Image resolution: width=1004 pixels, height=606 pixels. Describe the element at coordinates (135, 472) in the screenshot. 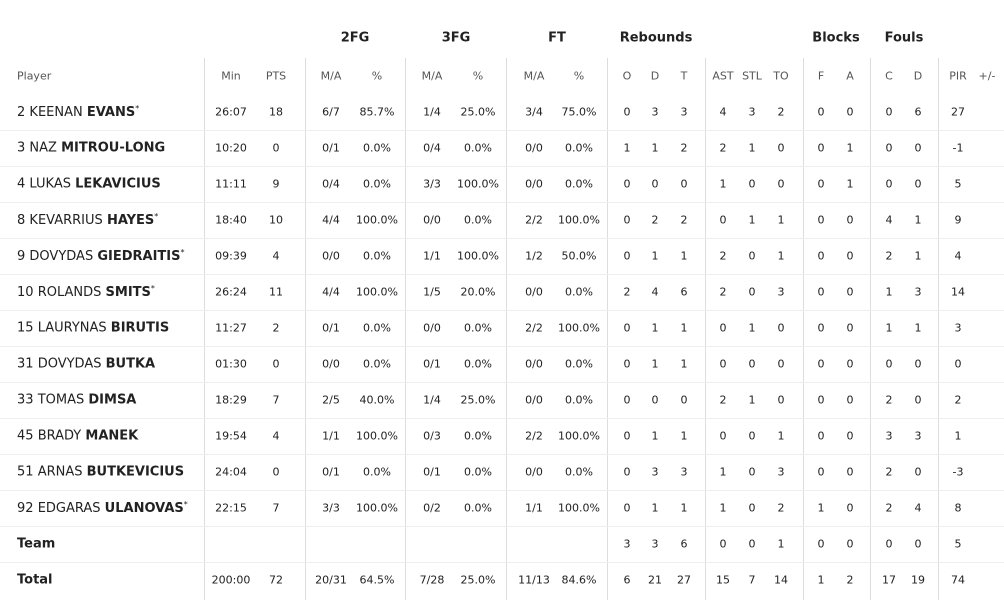

I see `last-name: BUTKEVICIUS` at that location.